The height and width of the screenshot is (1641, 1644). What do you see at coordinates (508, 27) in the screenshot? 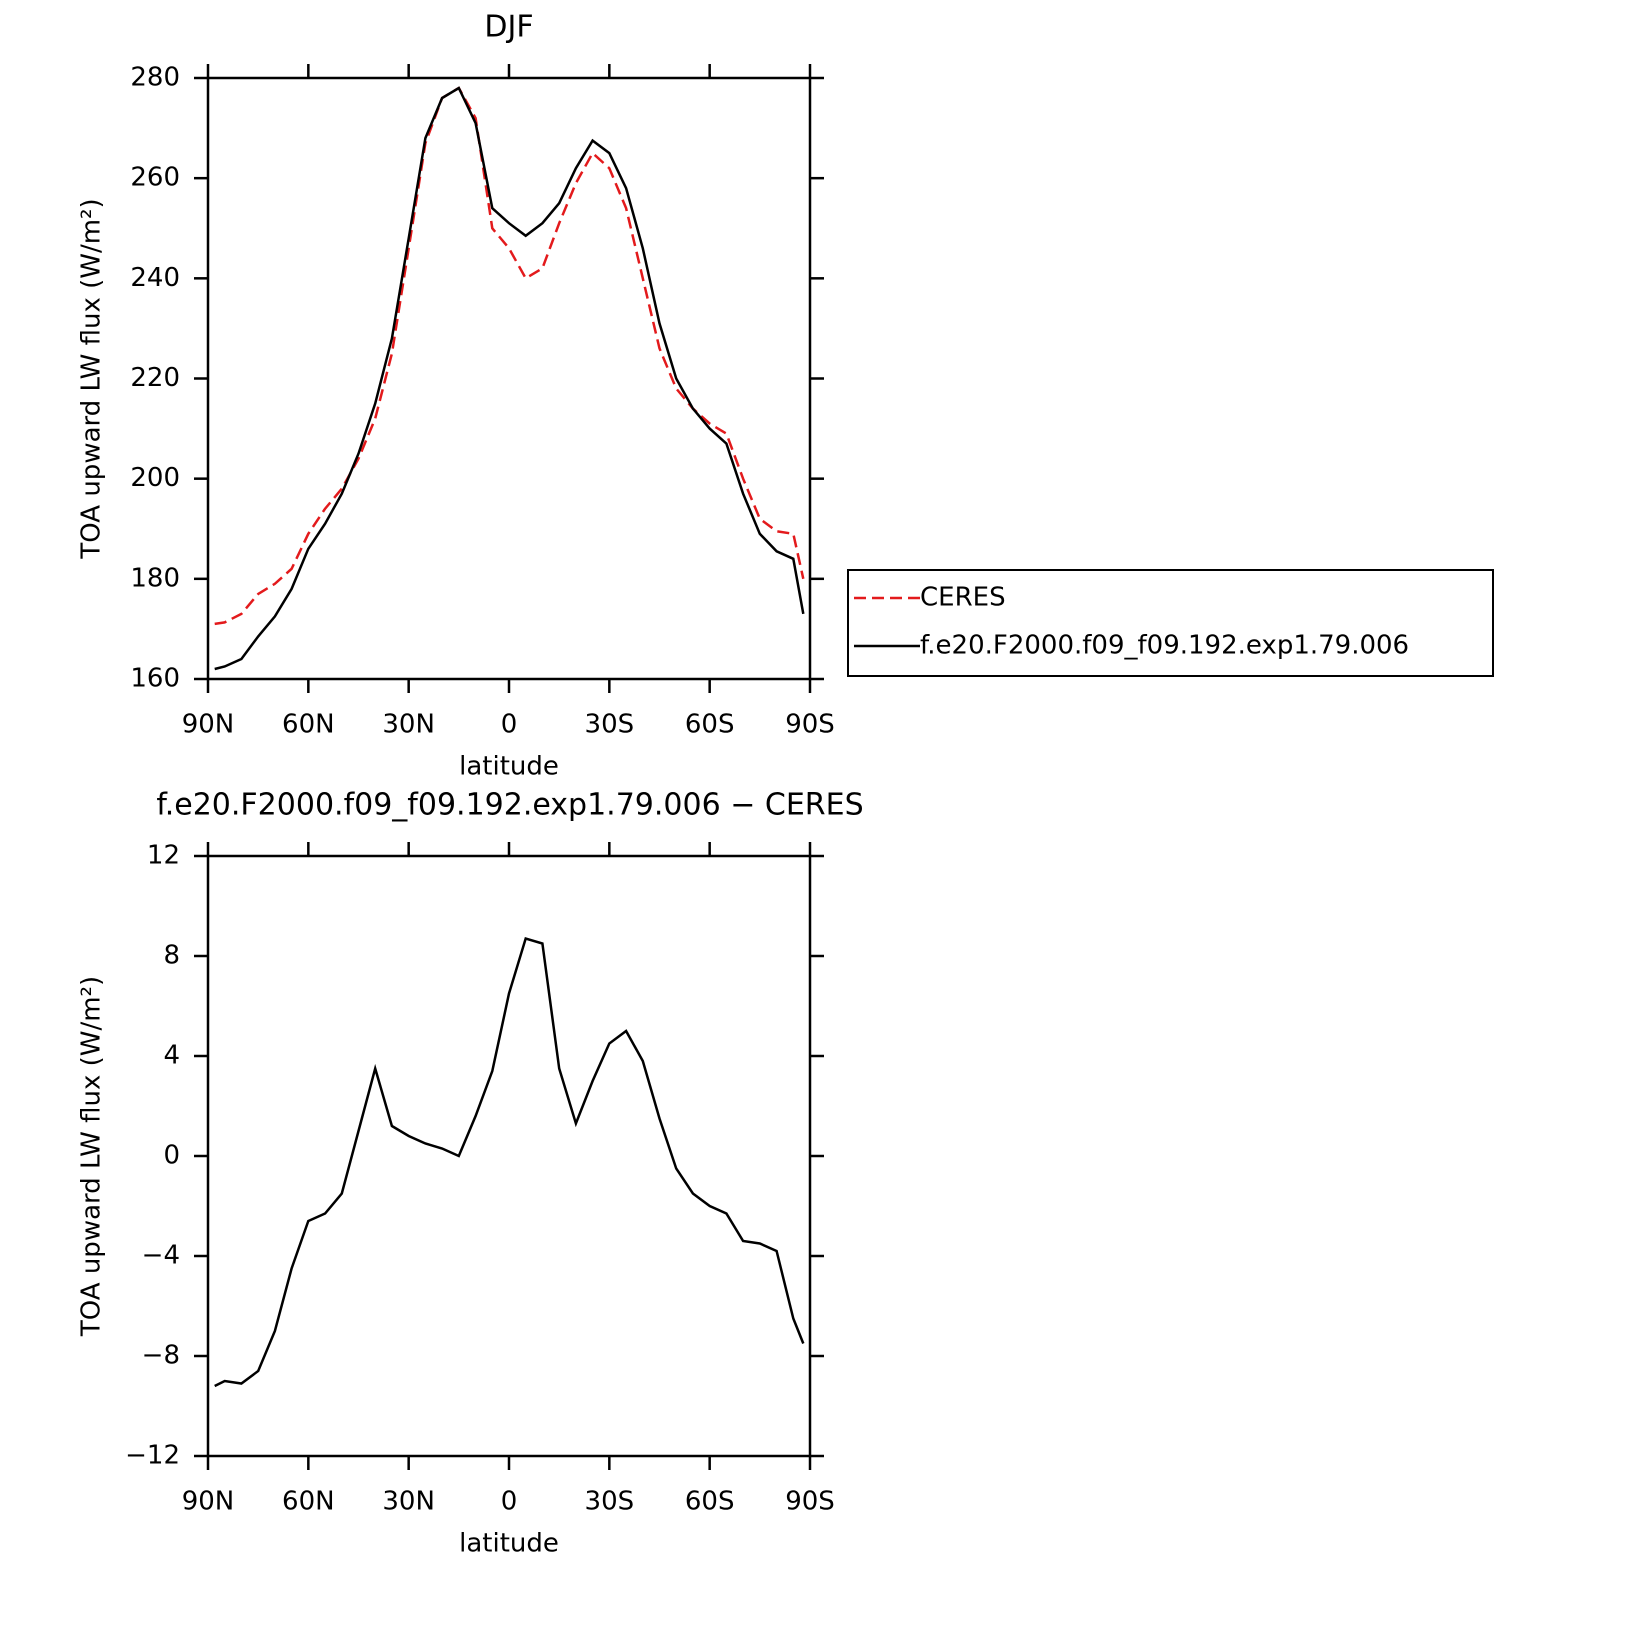
I see `chart-title: DJF` at bounding box center [508, 27].